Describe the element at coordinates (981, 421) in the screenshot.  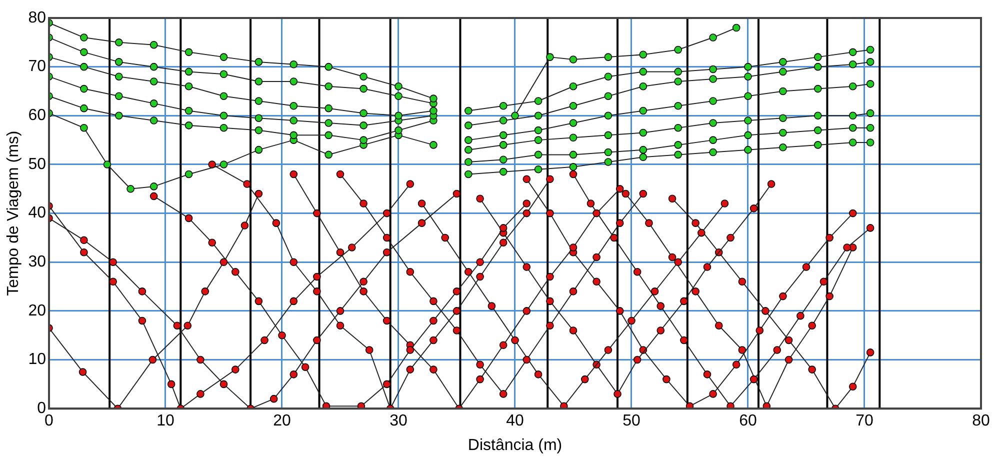
I see `x-tick-label: 80` at that location.